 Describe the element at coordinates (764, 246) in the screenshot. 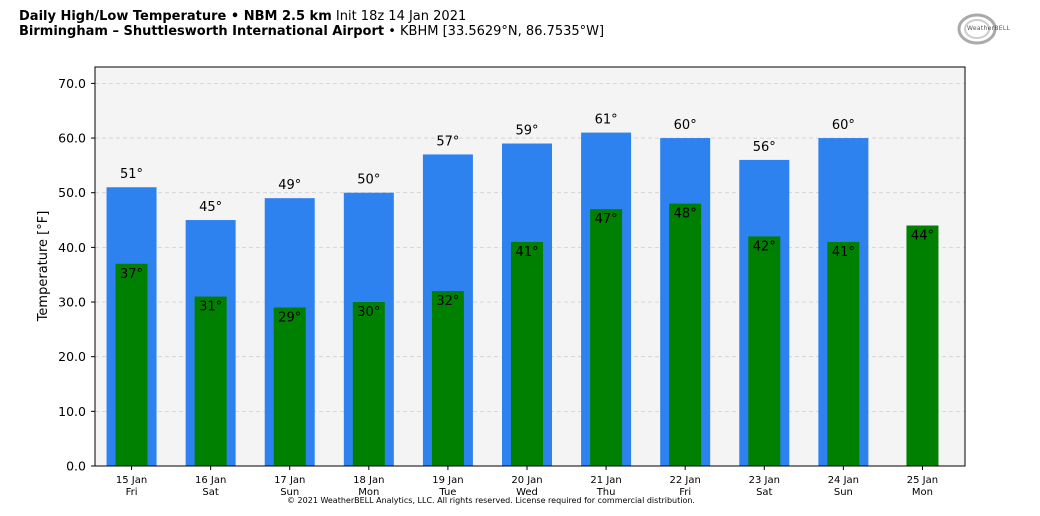

I see `low-temp-label: 42°` at that location.